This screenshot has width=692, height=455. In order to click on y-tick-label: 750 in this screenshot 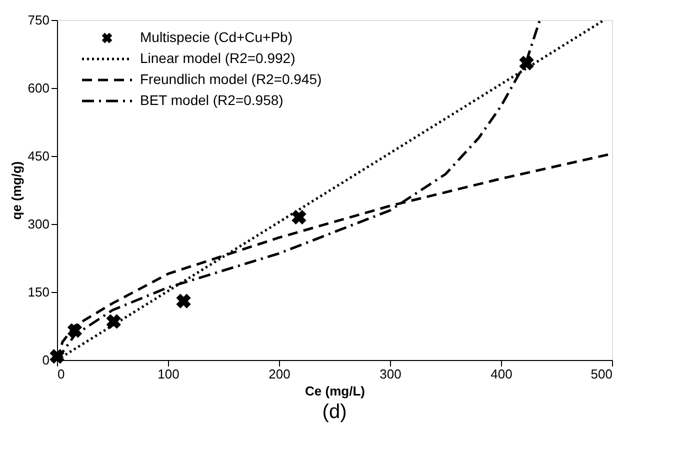, I will do `click(39, 20)`.